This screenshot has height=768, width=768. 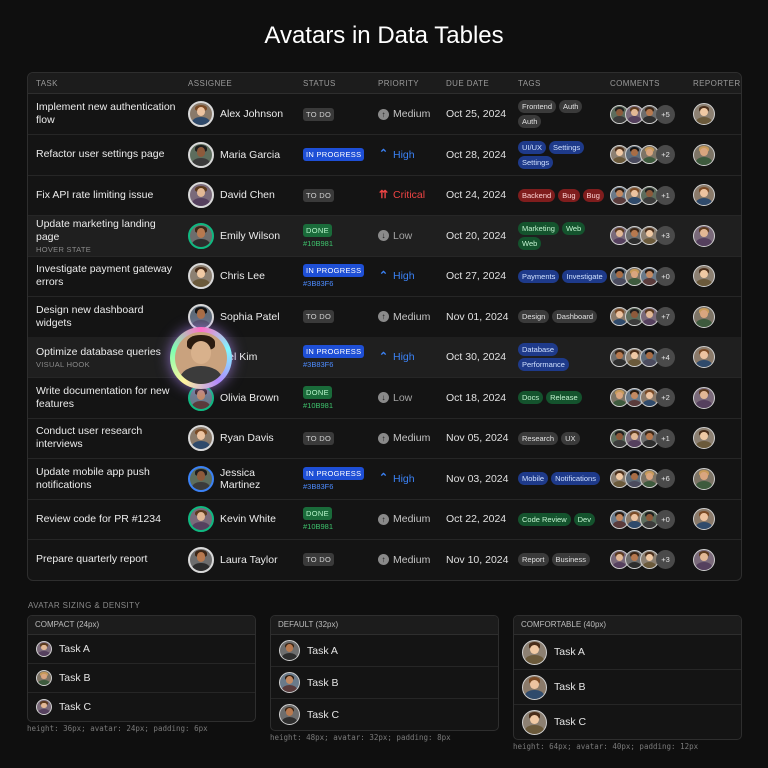 I want to click on task-title: Review code for PR #1234, so click(x=98, y=518).